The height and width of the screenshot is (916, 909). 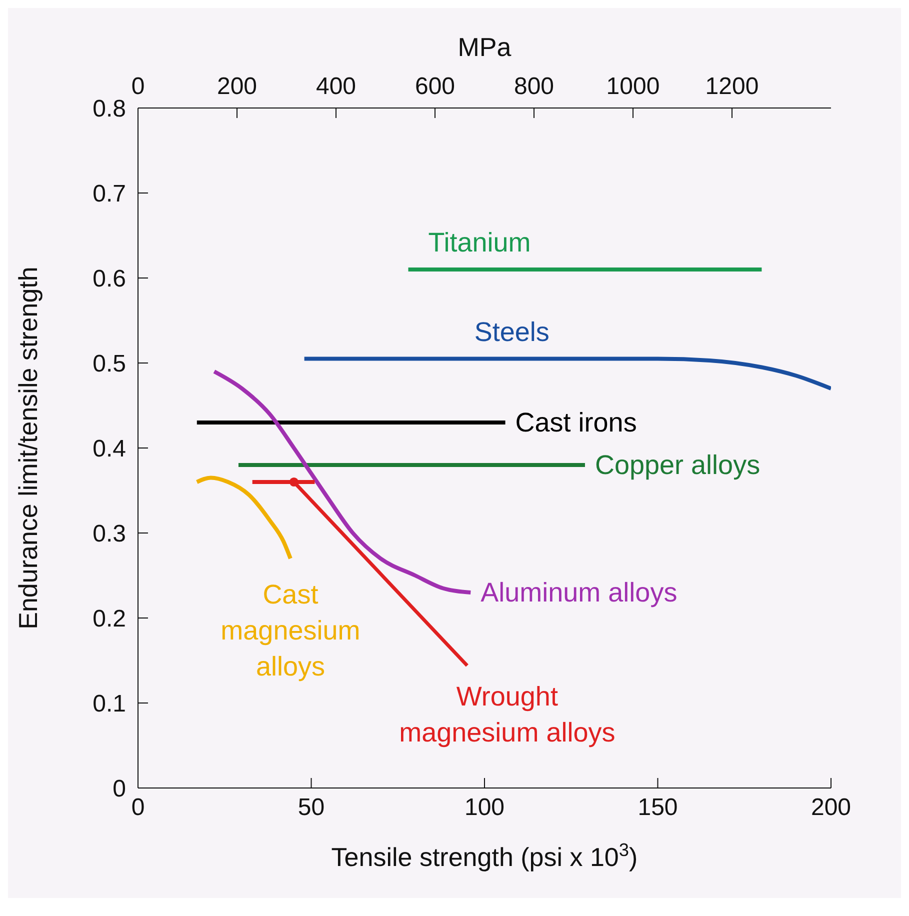 What do you see at coordinates (109, 279) in the screenshot?
I see `y-tick-label: 0.6` at bounding box center [109, 279].